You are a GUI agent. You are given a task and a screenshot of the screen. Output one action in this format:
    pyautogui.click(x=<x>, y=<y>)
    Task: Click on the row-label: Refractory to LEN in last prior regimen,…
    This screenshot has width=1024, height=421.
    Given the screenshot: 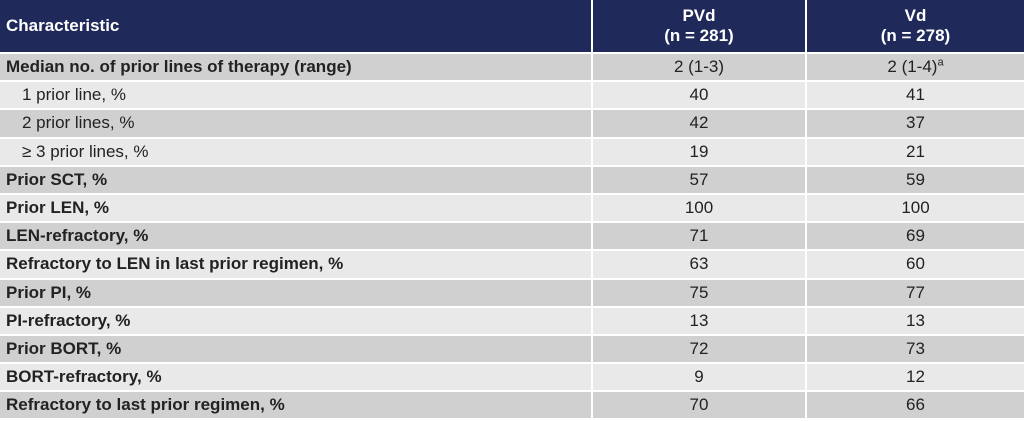 What is the action you would take?
    pyautogui.click(x=296, y=265)
    